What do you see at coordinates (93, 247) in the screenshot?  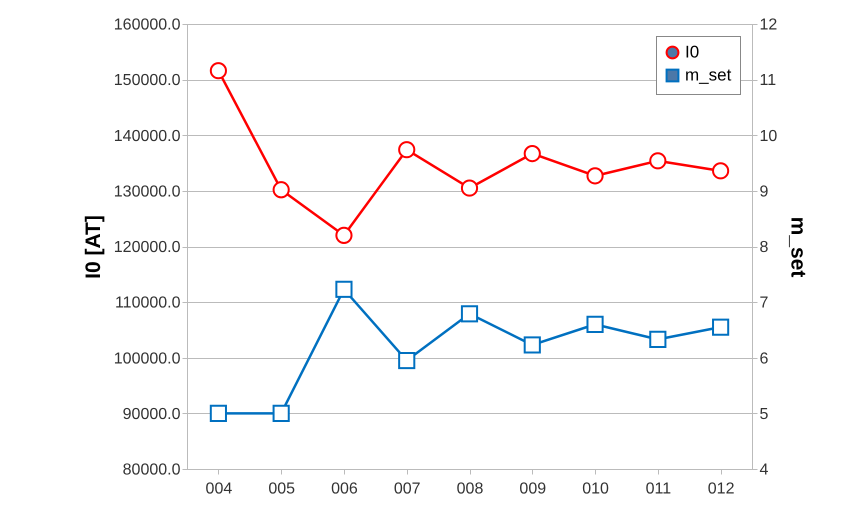 I see `y-axis-title: I0 [AT]` at bounding box center [93, 247].